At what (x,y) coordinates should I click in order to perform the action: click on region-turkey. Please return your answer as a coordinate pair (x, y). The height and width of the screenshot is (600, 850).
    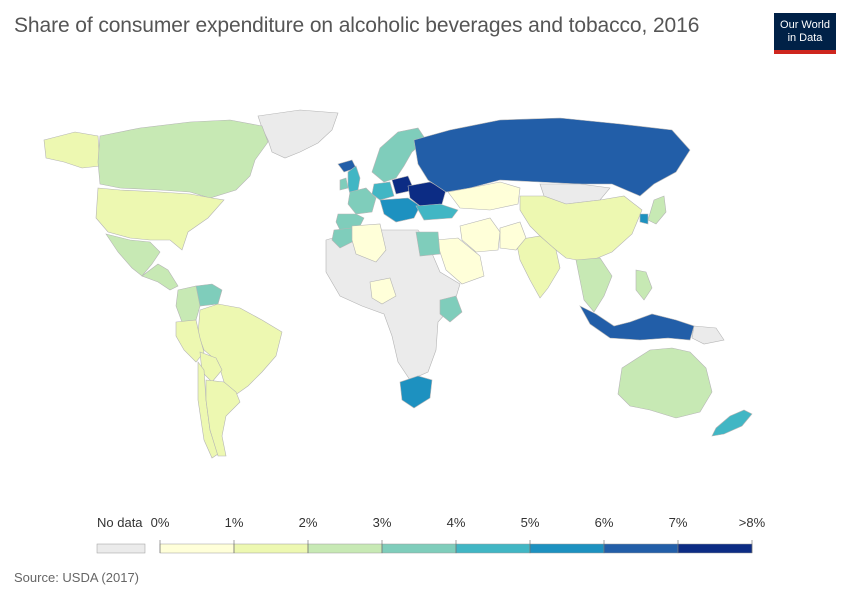
    Looking at the image, I should click on (437, 212).